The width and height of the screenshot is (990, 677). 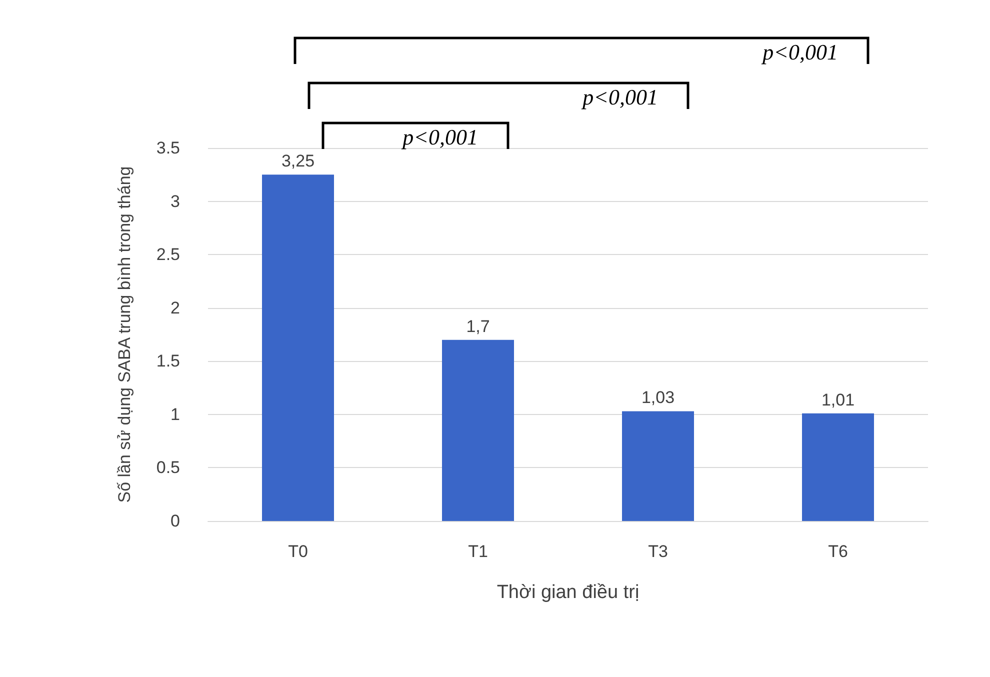 I want to click on y-tick-label: 2, so click(x=175, y=308).